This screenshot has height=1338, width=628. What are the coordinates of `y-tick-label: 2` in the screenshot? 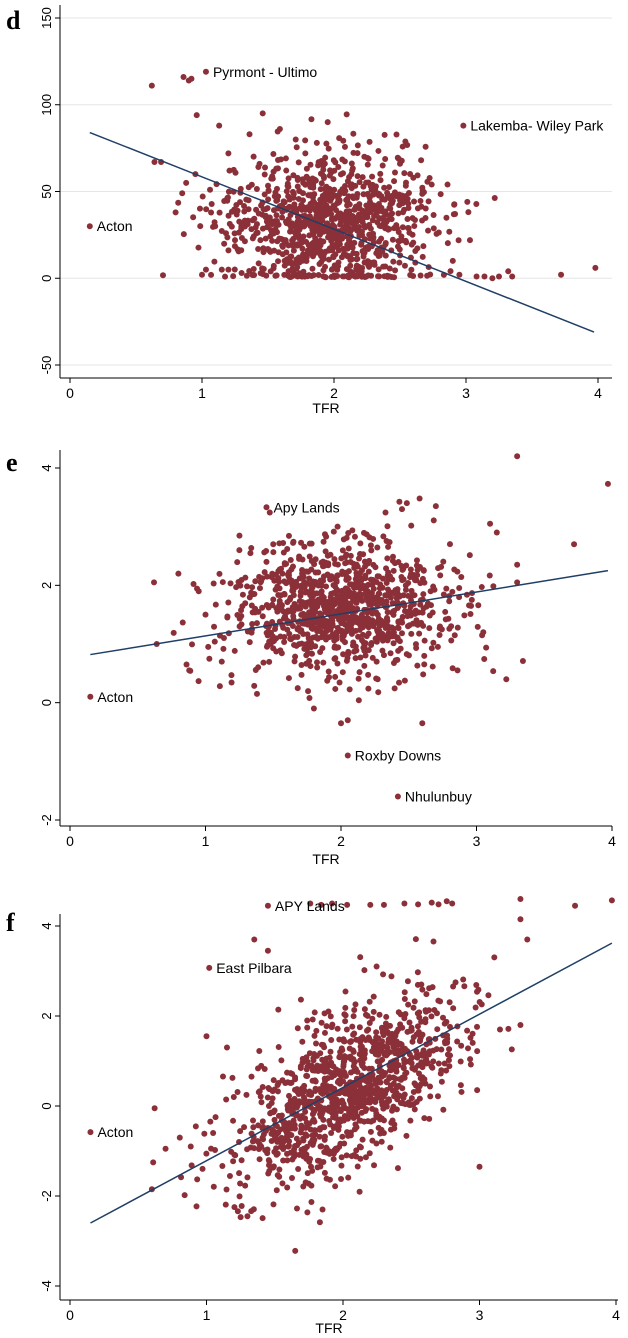 It's located at (46, 1015).